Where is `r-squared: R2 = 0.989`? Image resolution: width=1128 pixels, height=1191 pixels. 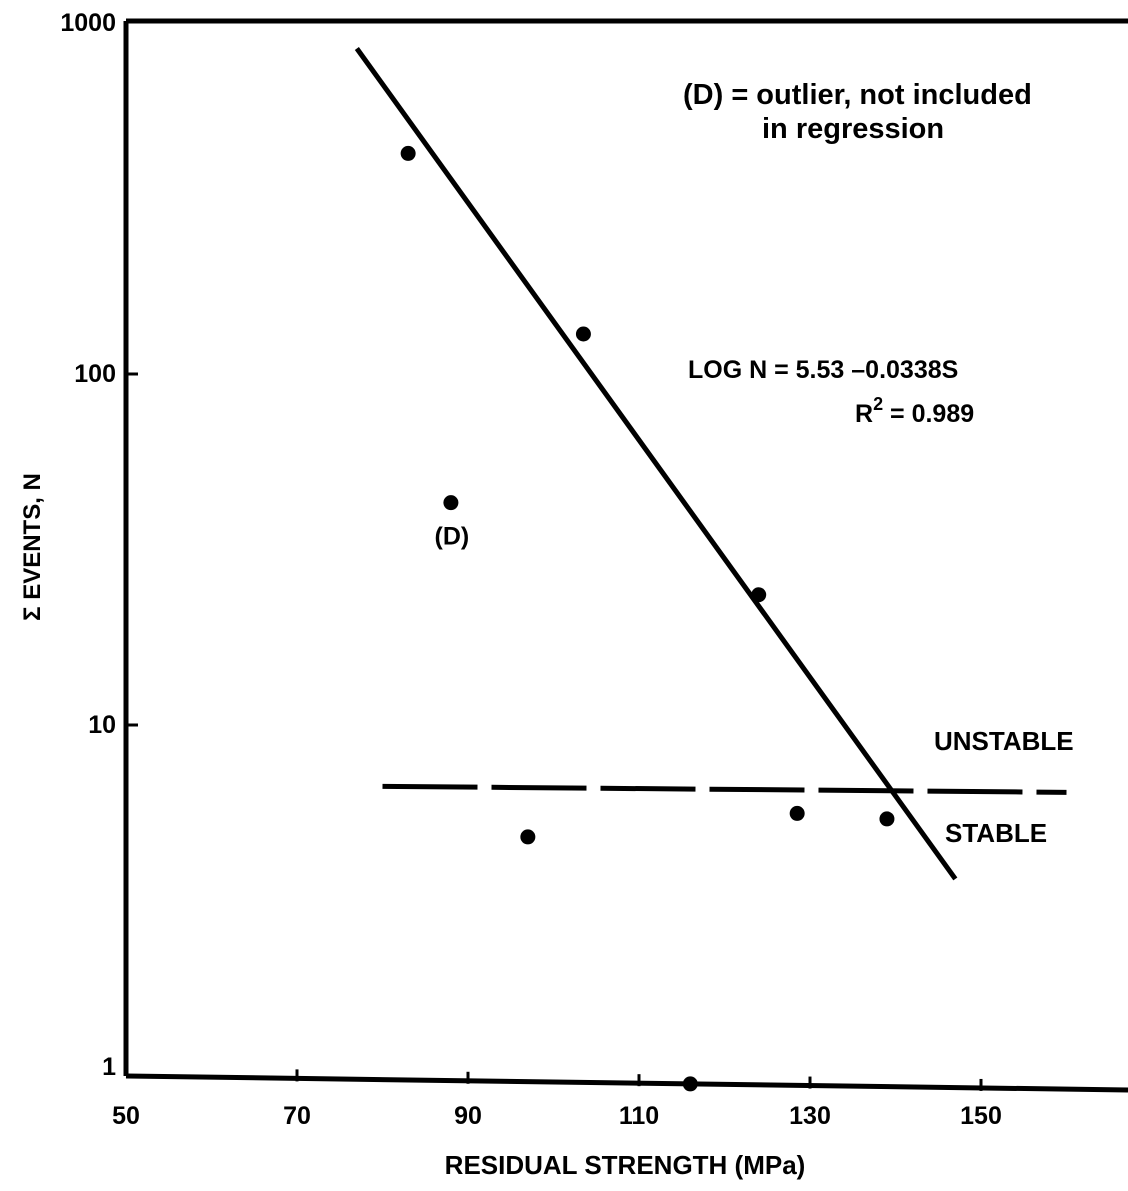 r-squared: R2 = 0.989 is located at coordinates (914, 411).